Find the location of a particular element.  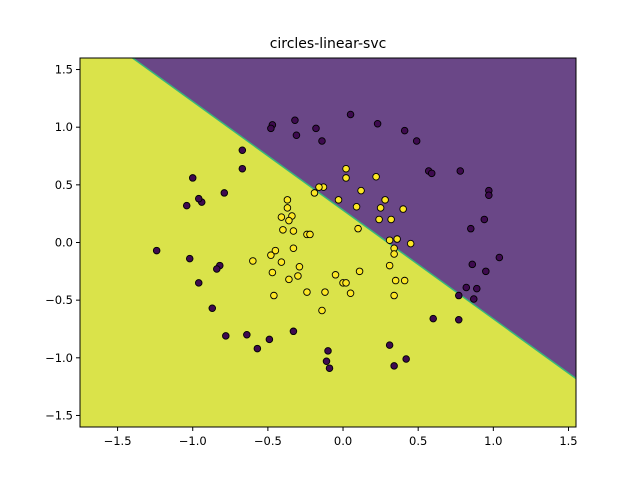

y-tick-label: −1.0 is located at coordinates (59, 358).